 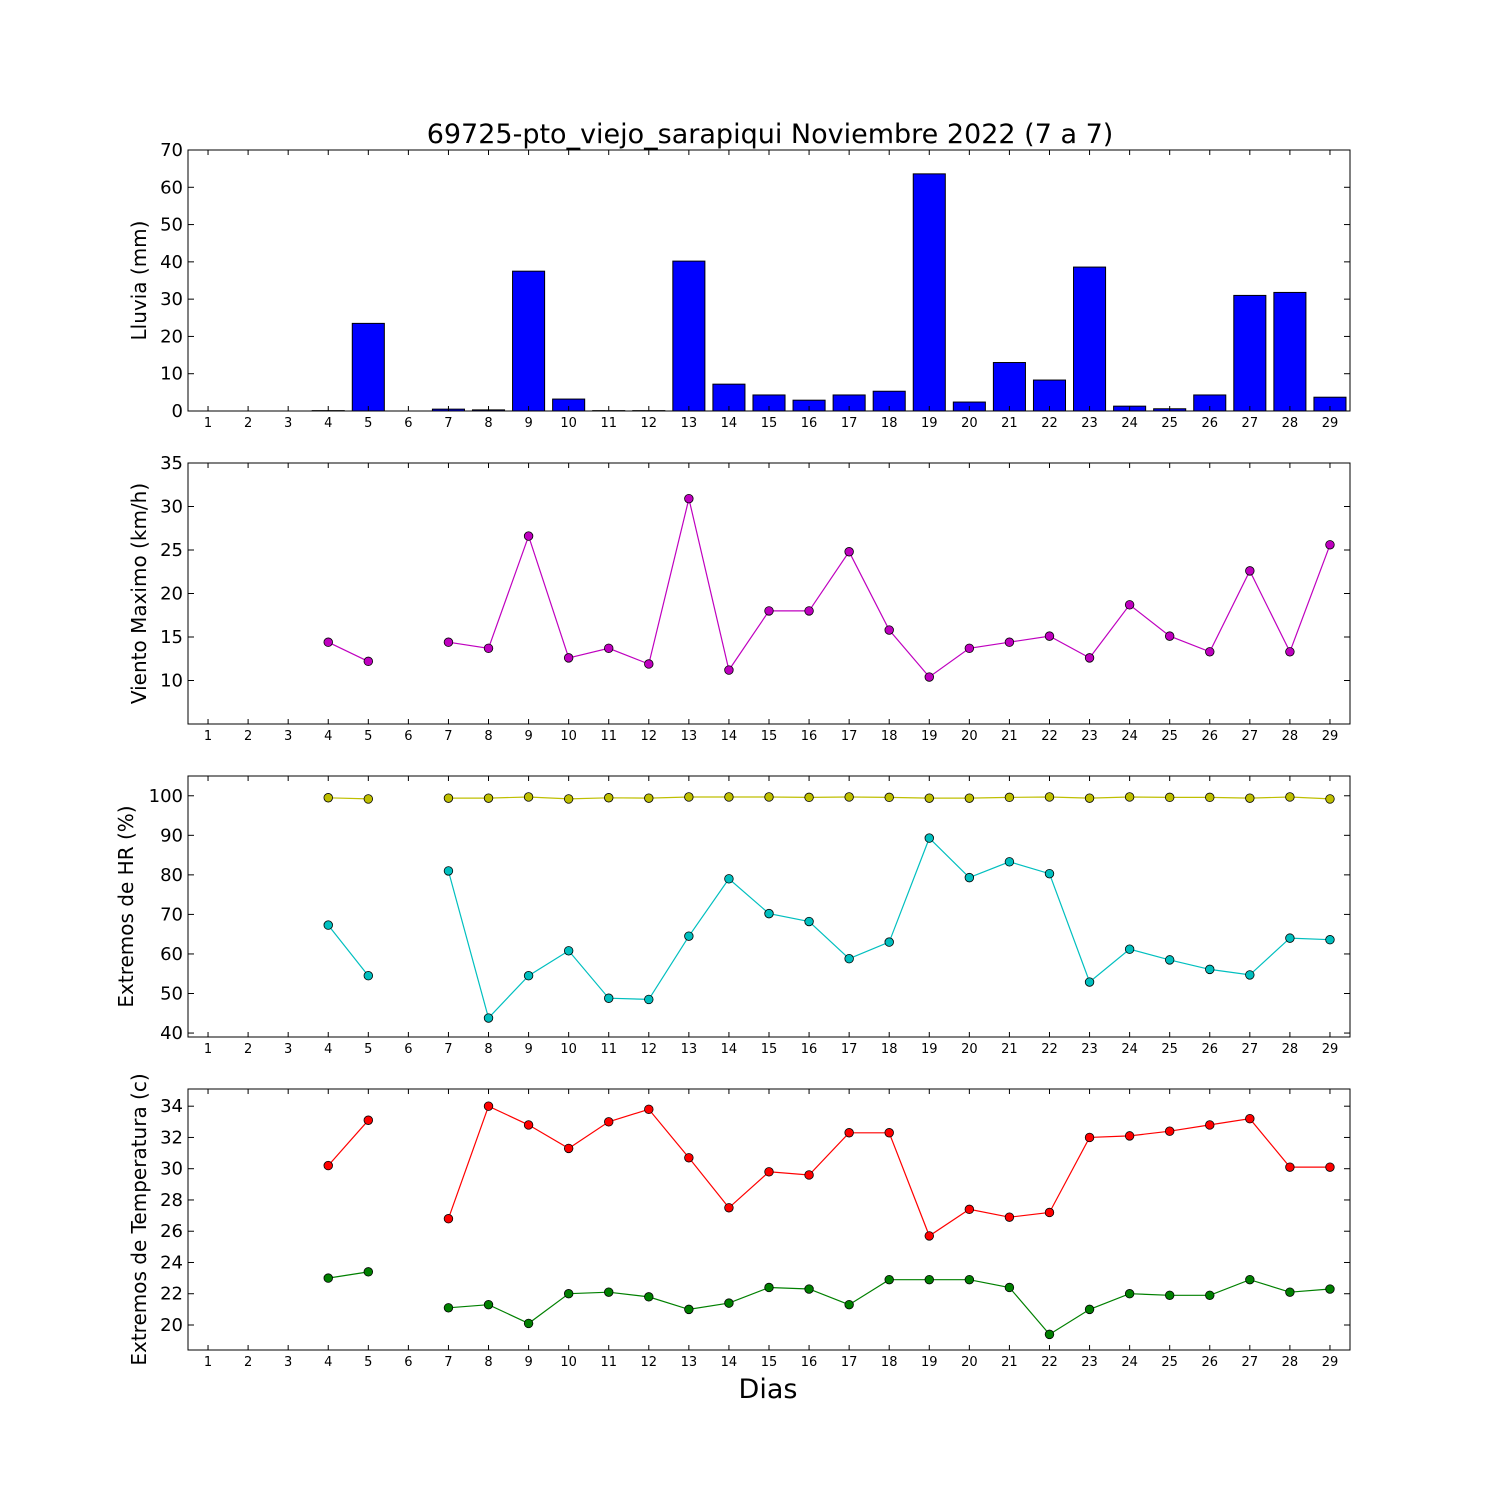 What do you see at coordinates (139, 1219) in the screenshot?
I see `temperature-y-axis-label: Extremos de Temperatura (c)` at bounding box center [139, 1219].